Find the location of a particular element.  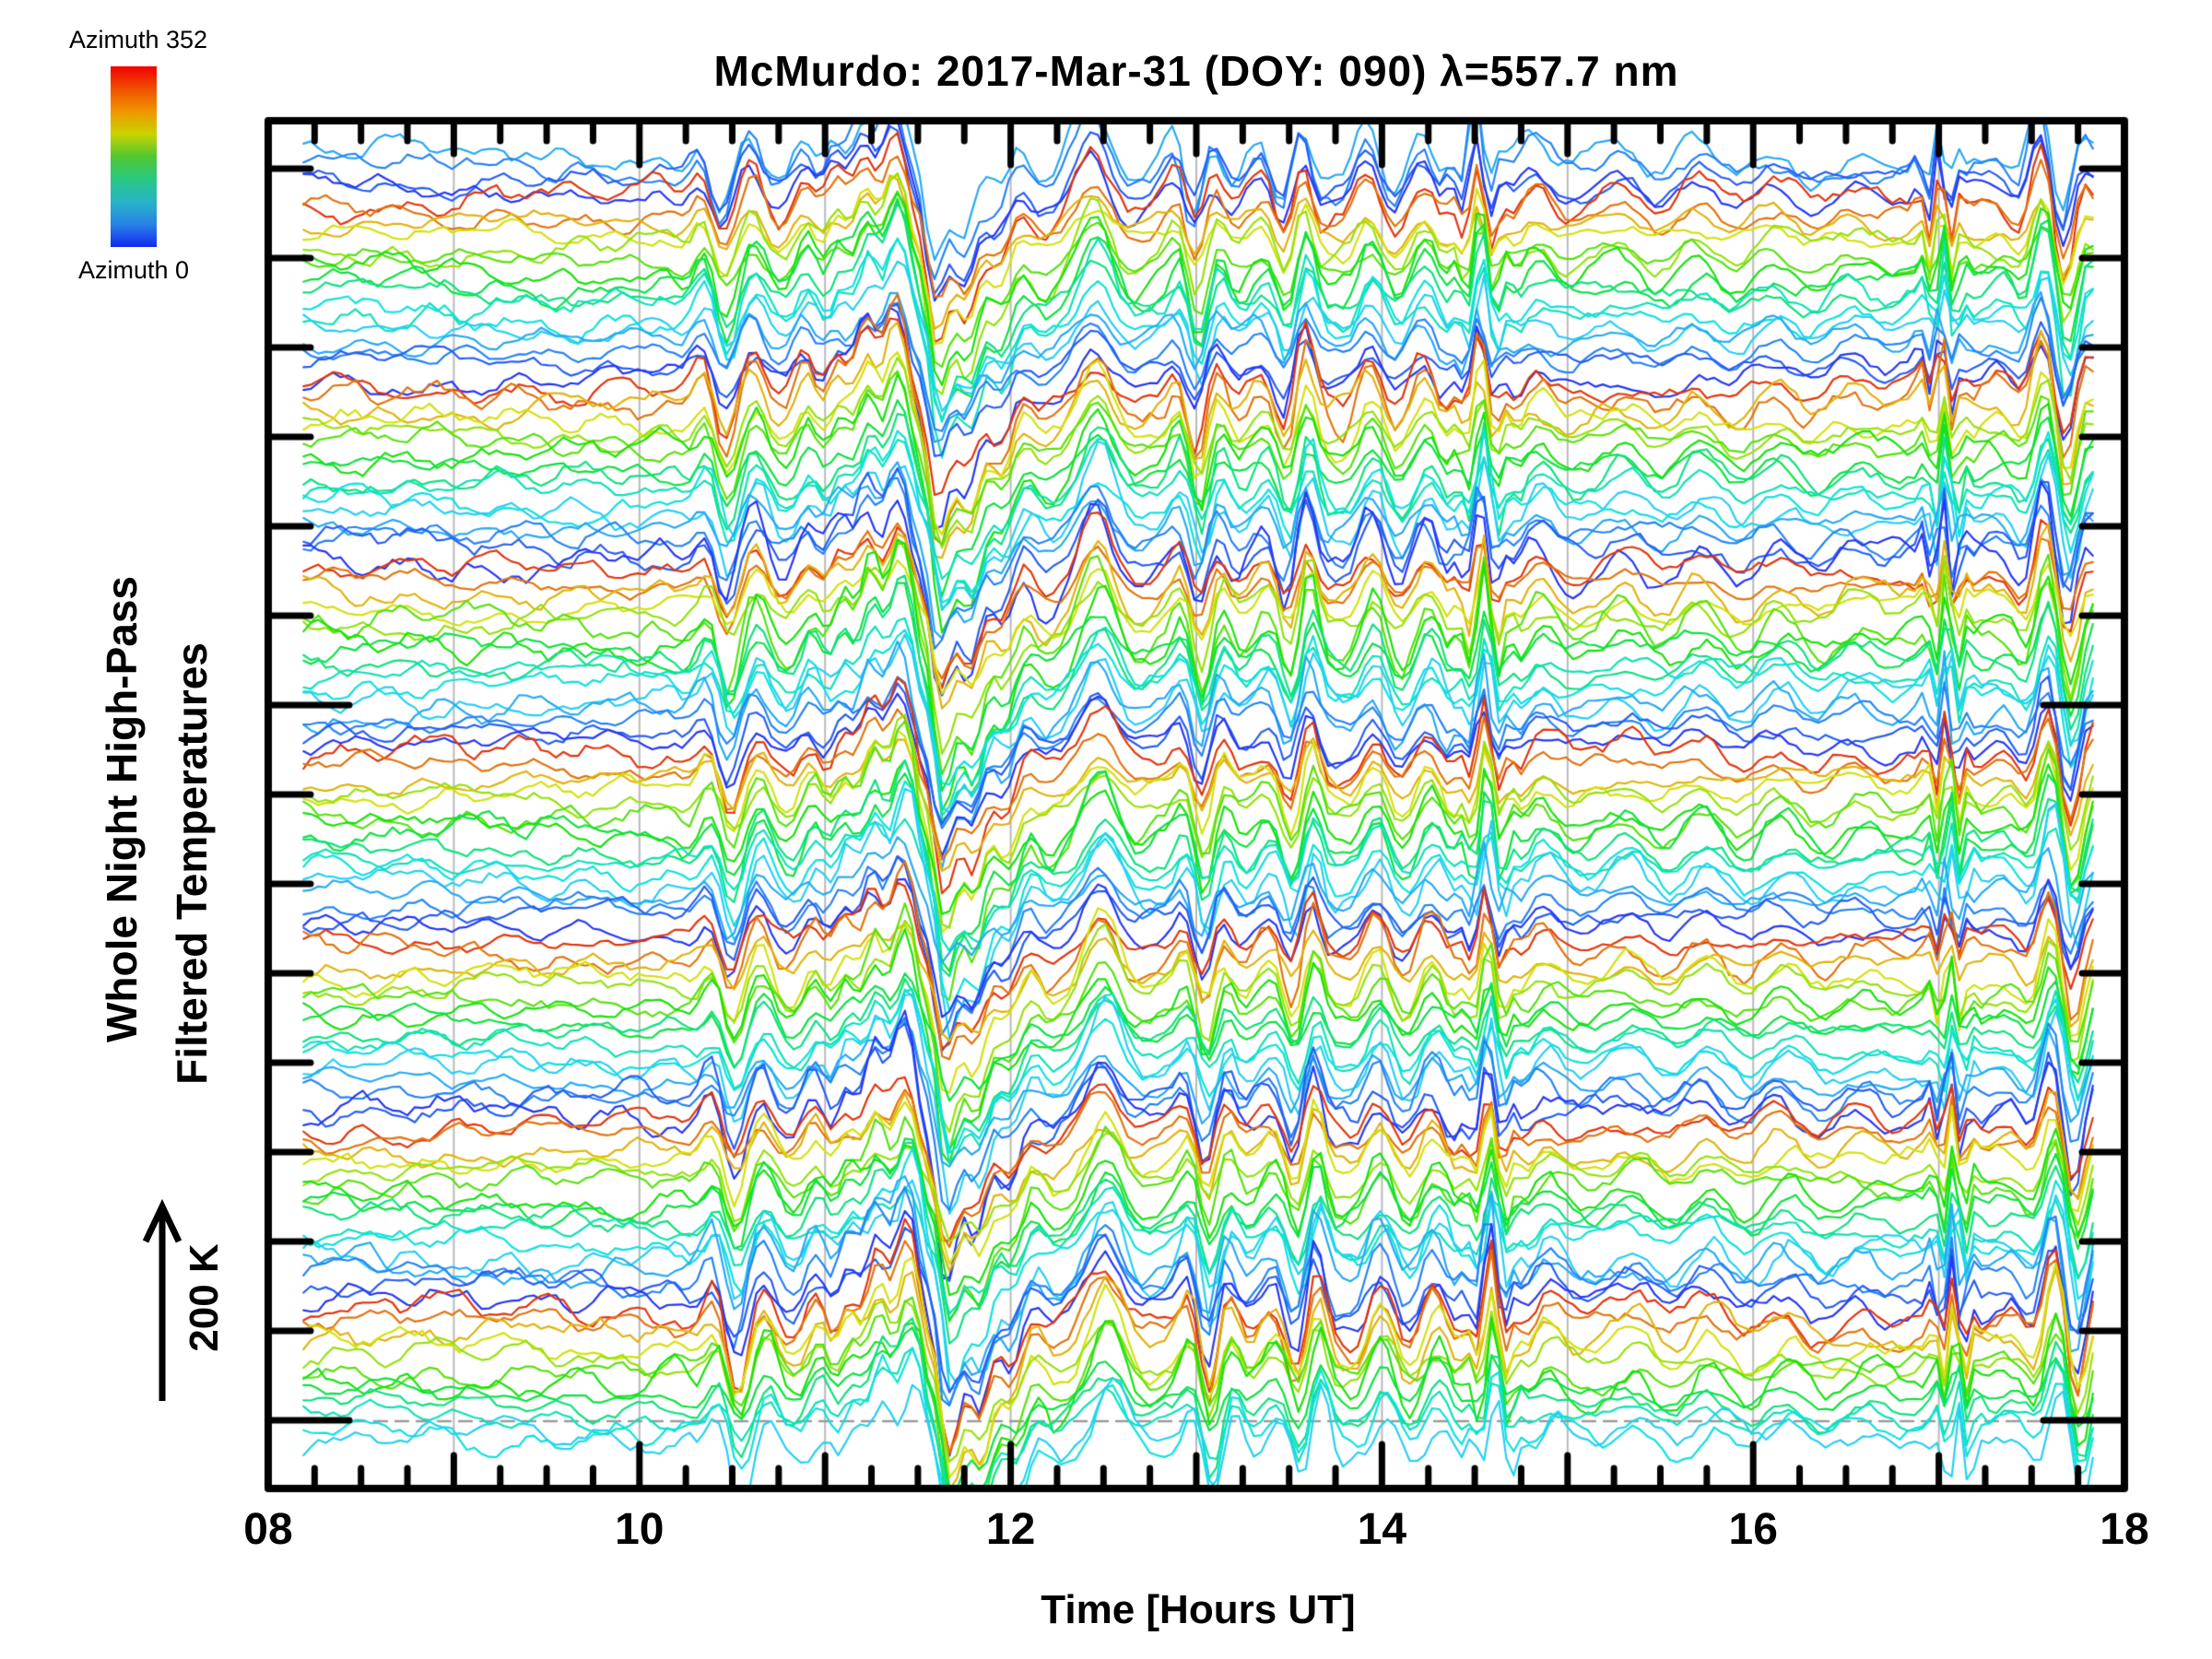

x-tick-label: 16 is located at coordinates (1753, 1529).